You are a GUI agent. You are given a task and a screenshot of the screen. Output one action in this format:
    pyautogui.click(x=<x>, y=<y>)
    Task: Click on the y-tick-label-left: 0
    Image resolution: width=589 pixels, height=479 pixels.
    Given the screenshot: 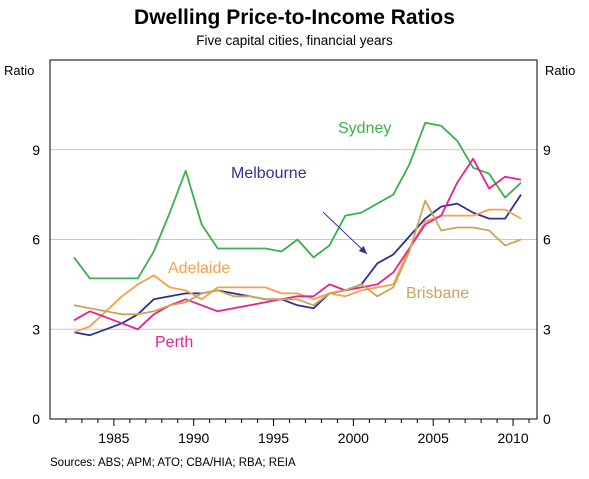 What is the action you would take?
    pyautogui.click(x=36, y=419)
    